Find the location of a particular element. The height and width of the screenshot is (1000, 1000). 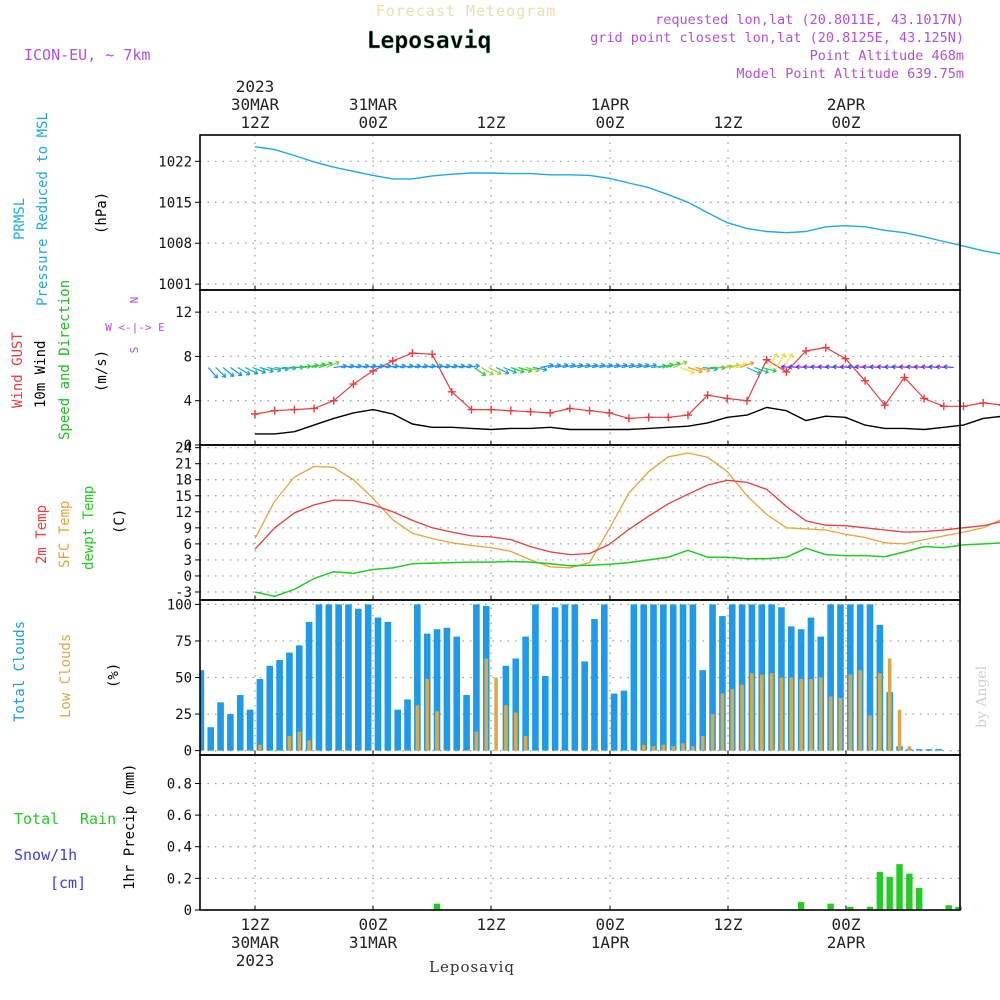

label-speed-direction: Speed and Direction is located at coordinates (65, 360).